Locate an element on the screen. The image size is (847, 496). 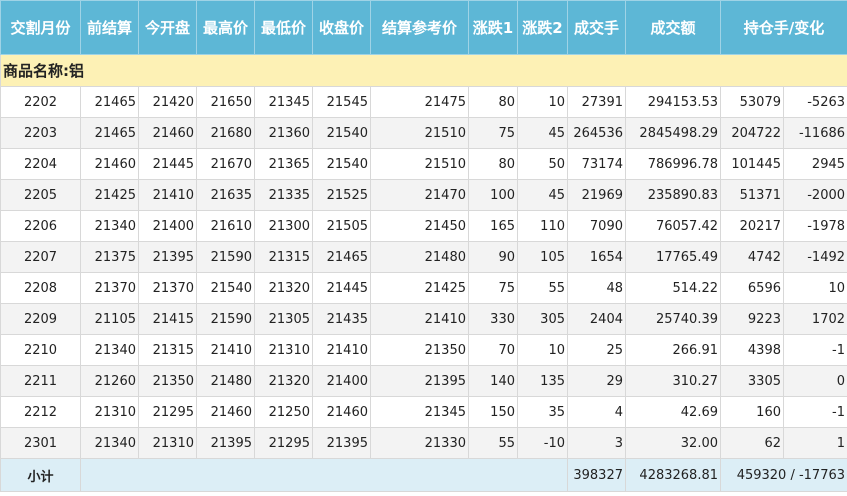
cell: 48 is located at coordinates (596, 288).